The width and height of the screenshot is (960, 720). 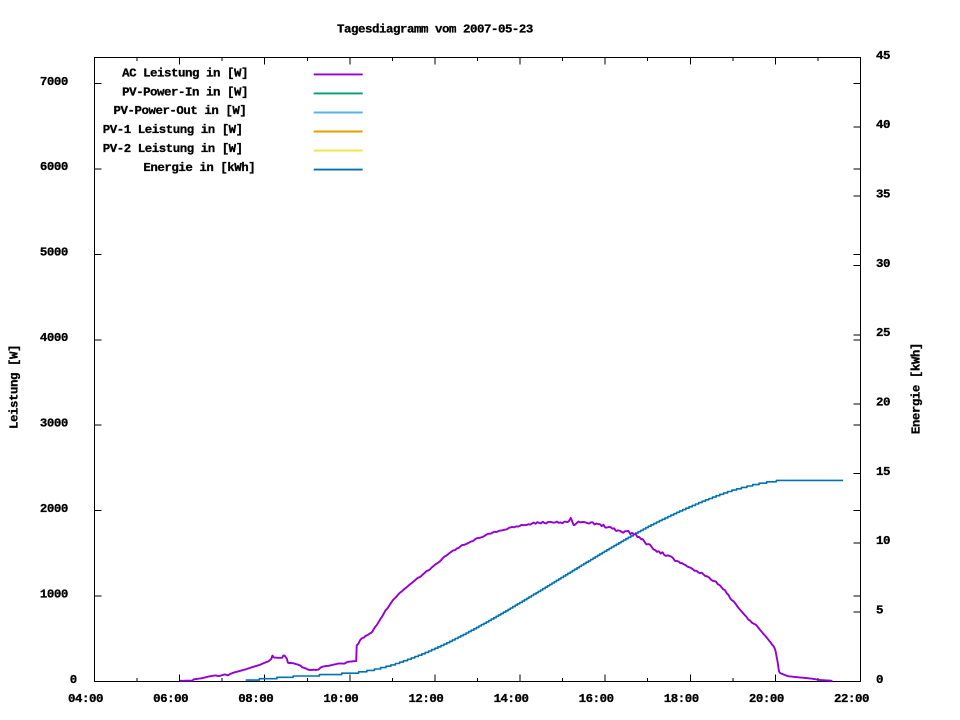 I want to click on svg-text: 7000, so click(x=54, y=82).